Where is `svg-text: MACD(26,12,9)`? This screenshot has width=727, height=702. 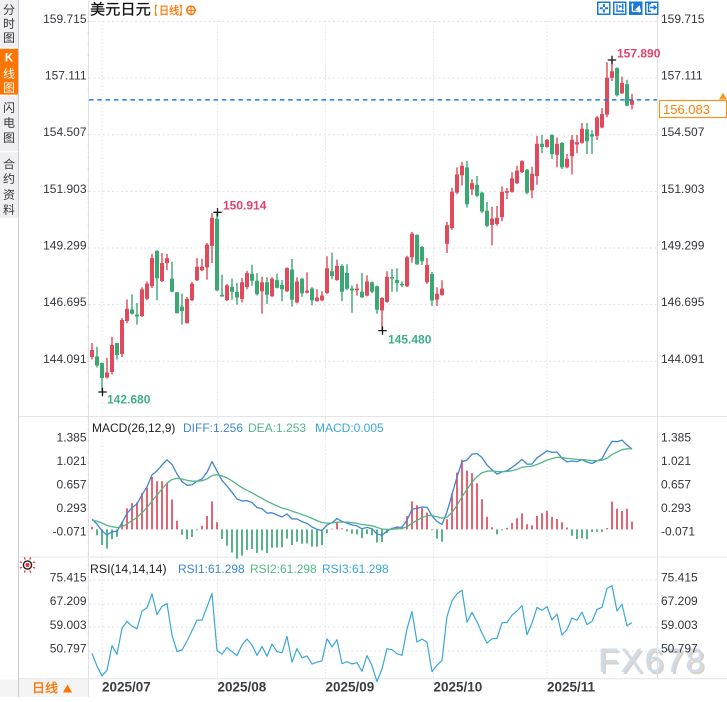 svg-text: MACD(26,12,9) is located at coordinates (133, 428).